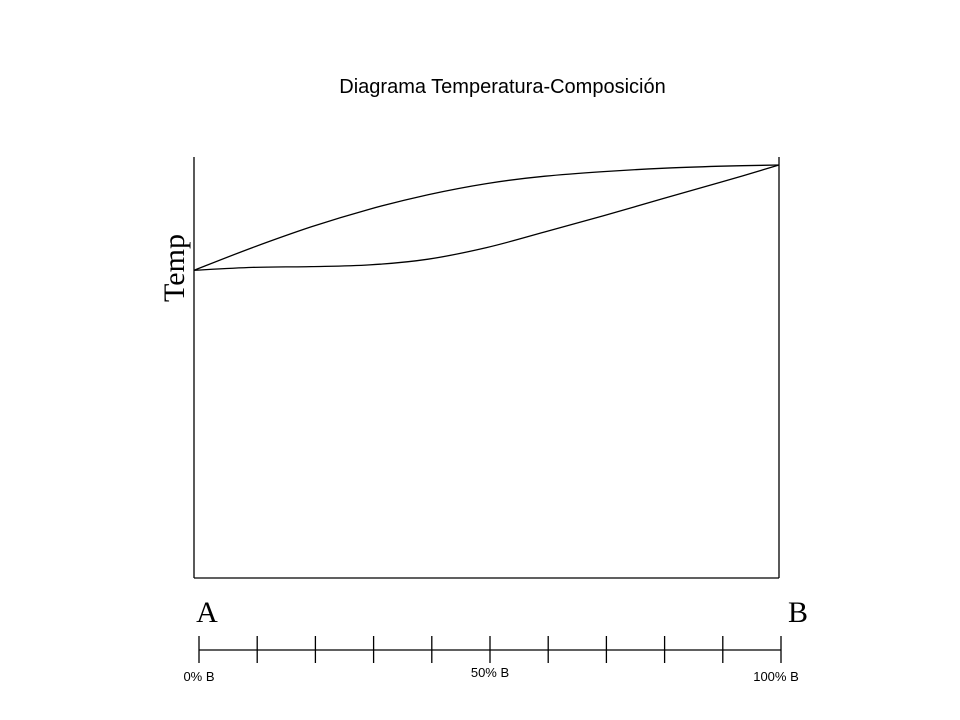 Image resolution: width=960 pixels, height=720 pixels. Describe the element at coordinates (776, 676) in the screenshot. I see `scale-label-end: 100% B` at that location.